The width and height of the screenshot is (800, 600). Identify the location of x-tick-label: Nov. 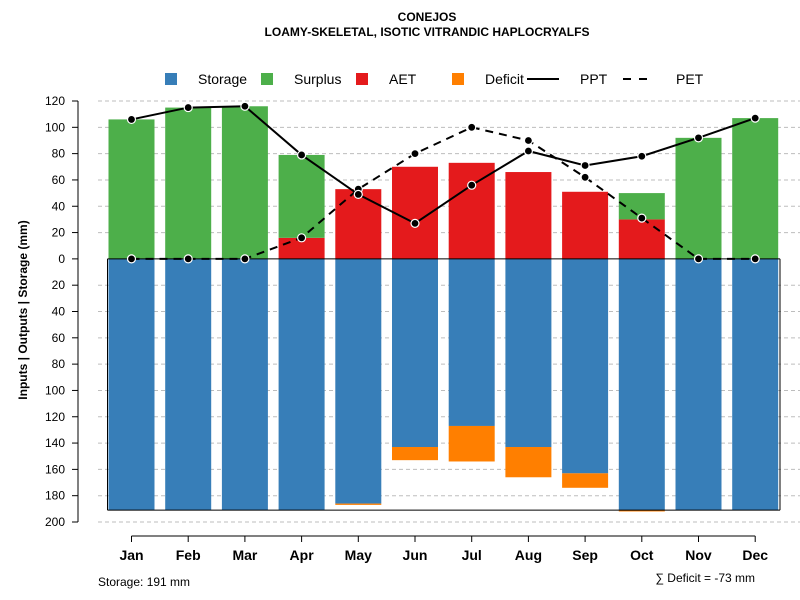
(698, 555).